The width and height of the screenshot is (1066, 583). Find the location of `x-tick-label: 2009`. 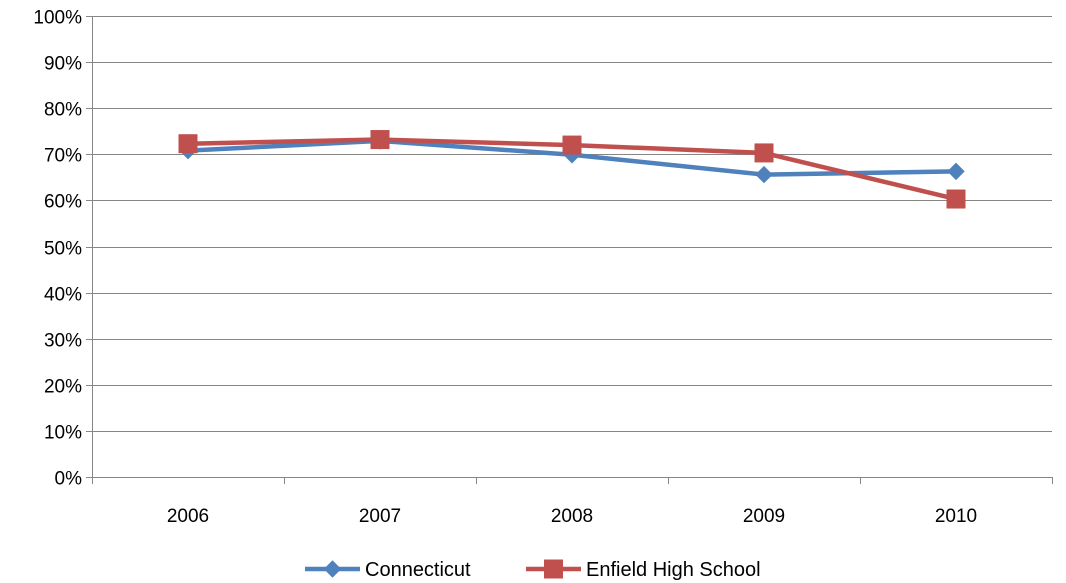

x-tick-label: 2009 is located at coordinates (764, 516).